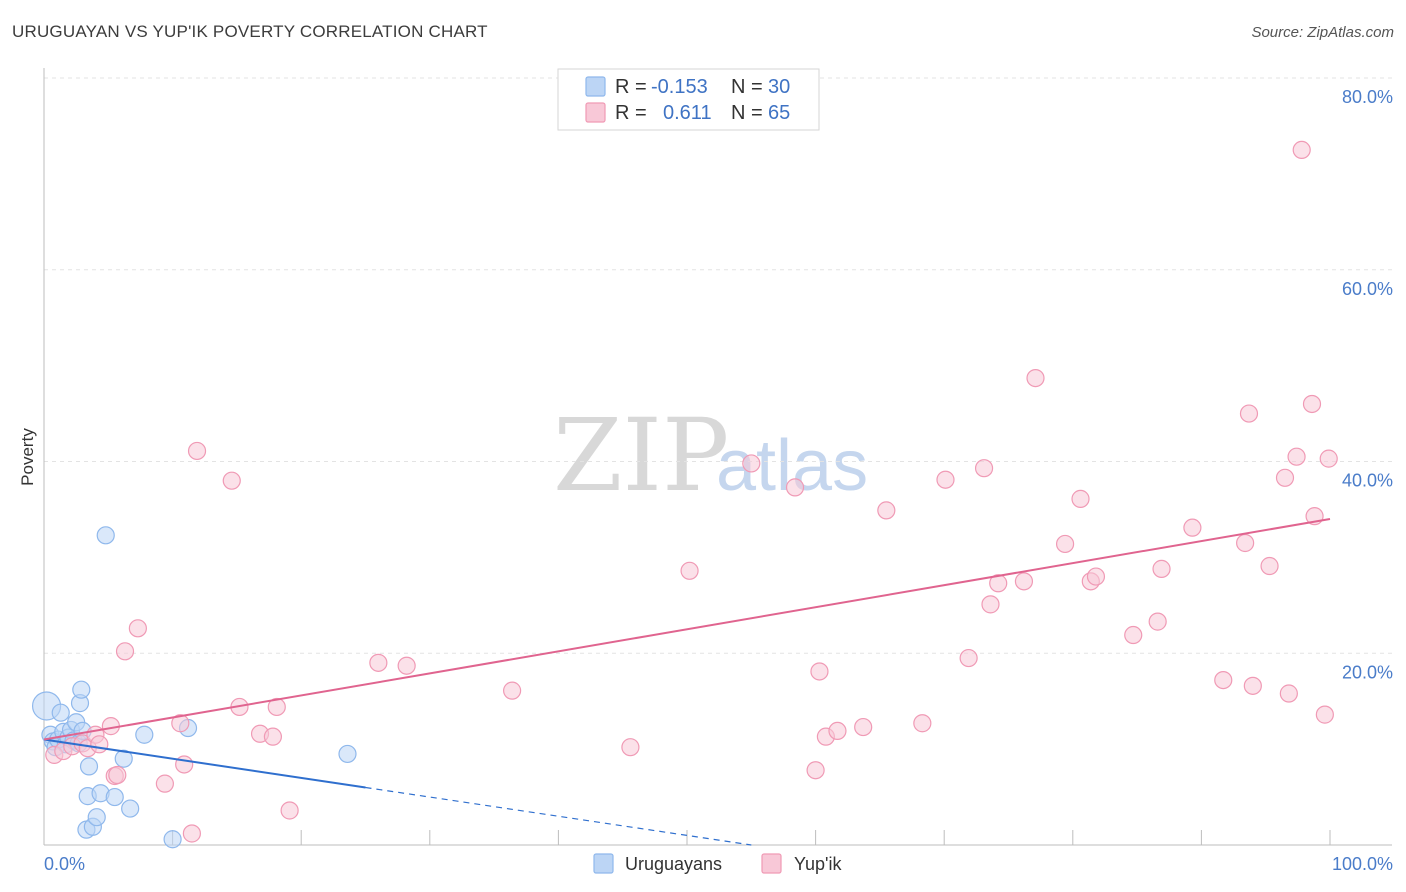 This screenshot has height=892, width=1406. What do you see at coordinates (631, 113) in the screenshot?
I see `legend-r-label-2: R =` at bounding box center [631, 113].